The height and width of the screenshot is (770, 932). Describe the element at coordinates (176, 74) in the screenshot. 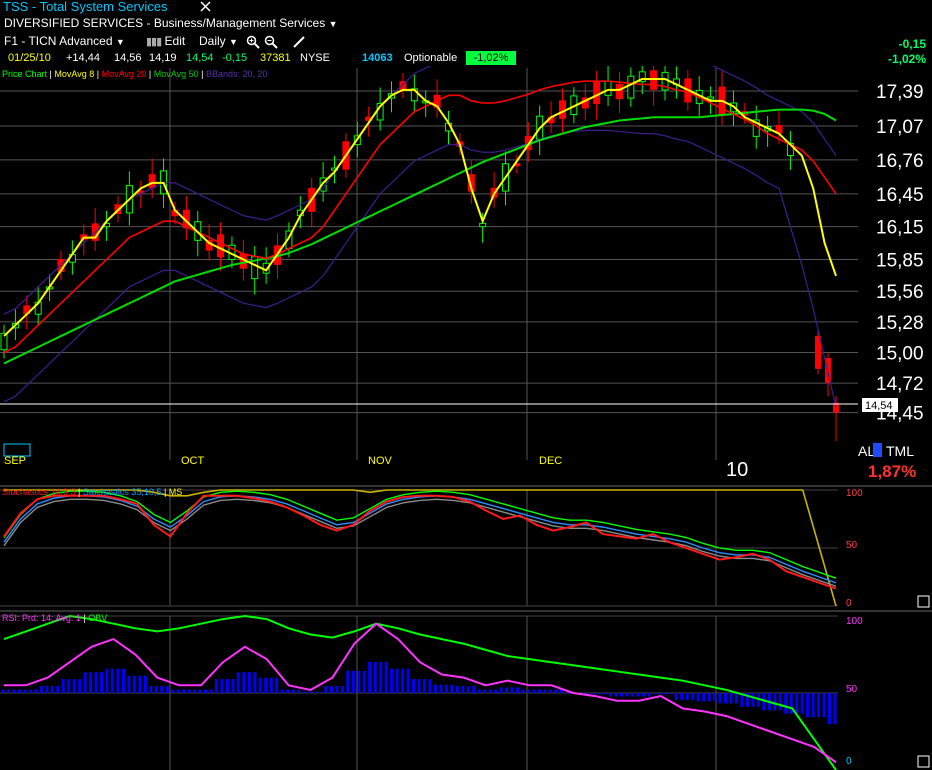

I see `legend-movavg50: MovAvg 50` at that location.